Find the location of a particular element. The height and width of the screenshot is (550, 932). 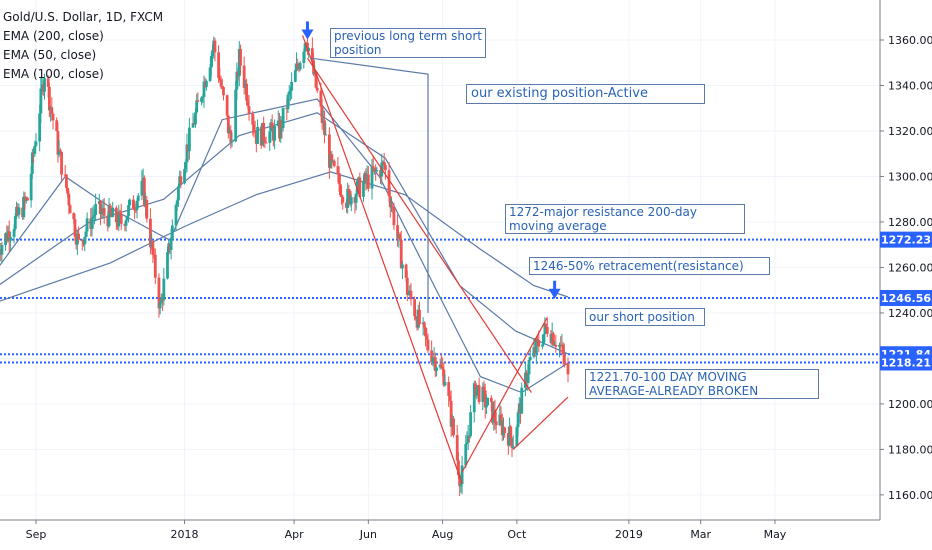

arrow-down-icon is located at coordinates (554, 293).